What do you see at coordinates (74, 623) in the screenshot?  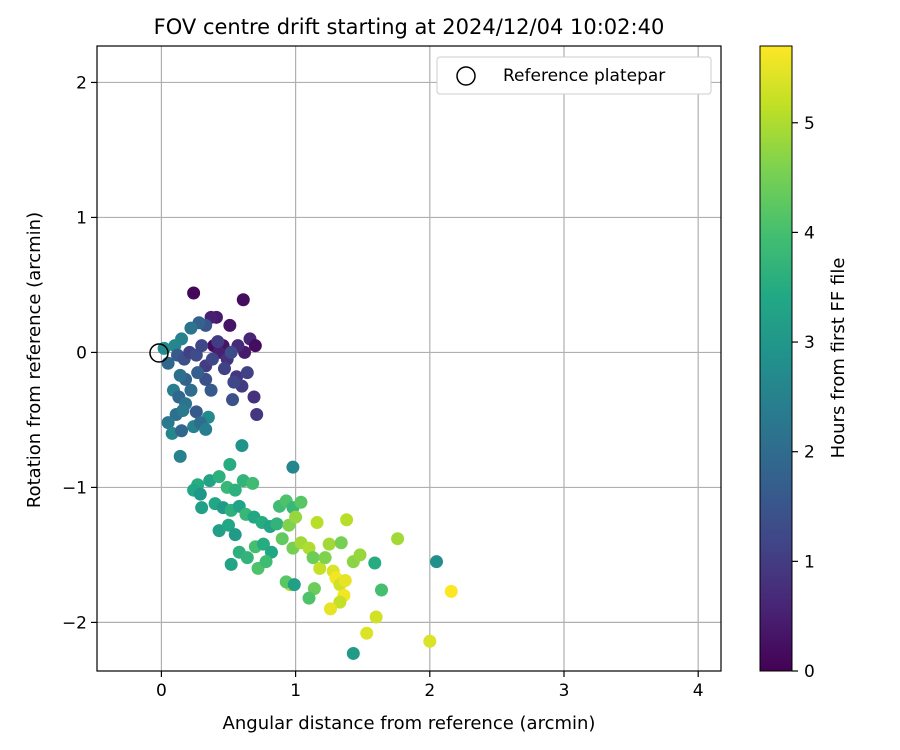 I see `y-tick-label: −2` at bounding box center [74, 623].